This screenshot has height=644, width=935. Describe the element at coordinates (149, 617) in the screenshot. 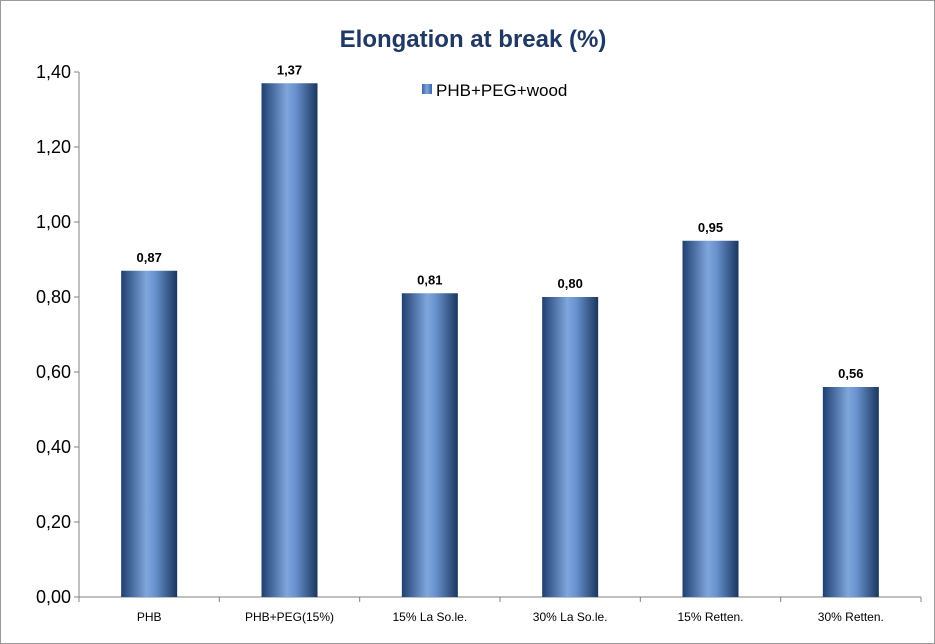

I see `x-tick-label: PHB` at that location.